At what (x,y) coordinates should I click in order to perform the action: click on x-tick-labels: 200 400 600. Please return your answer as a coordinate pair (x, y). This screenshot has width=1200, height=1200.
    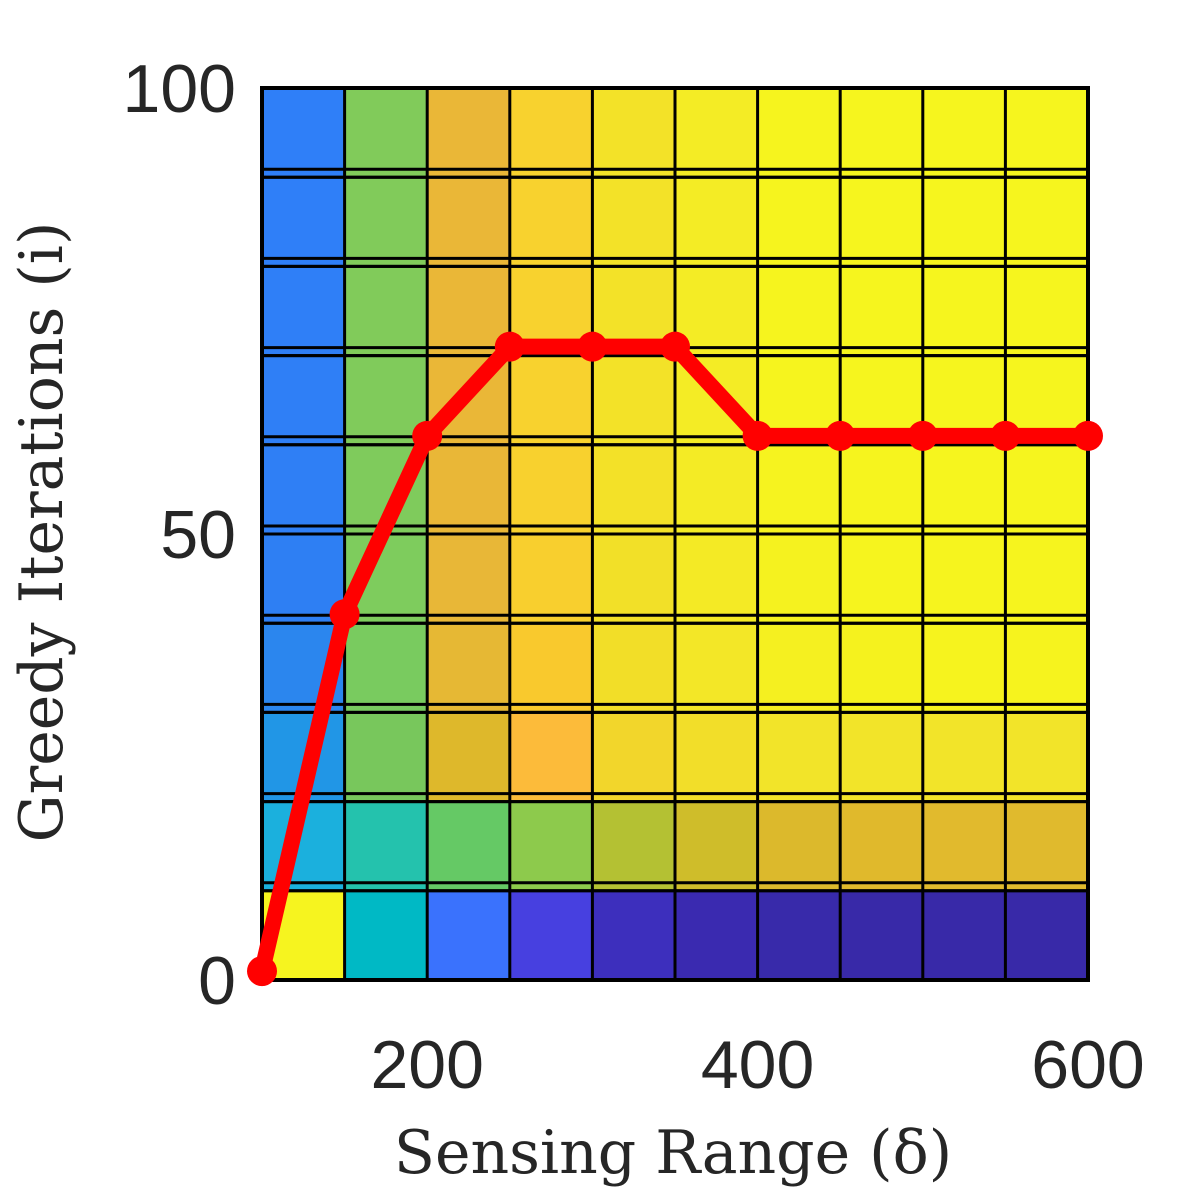
    Looking at the image, I should click on (757, 1065).